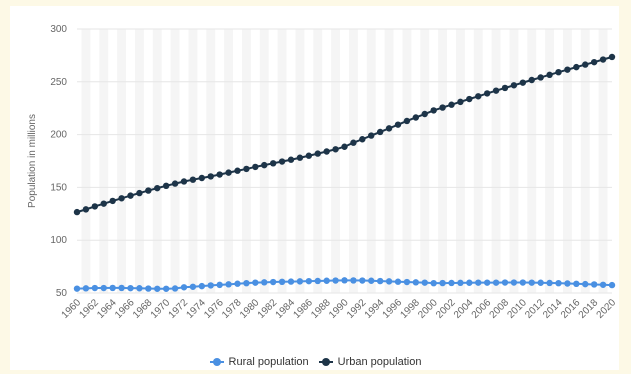 Image resolution: width=631 pixels, height=374 pixels. What do you see at coordinates (58, 82) in the screenshot?
I see `y-tick-label: 250` at bounding box center [58, 82].